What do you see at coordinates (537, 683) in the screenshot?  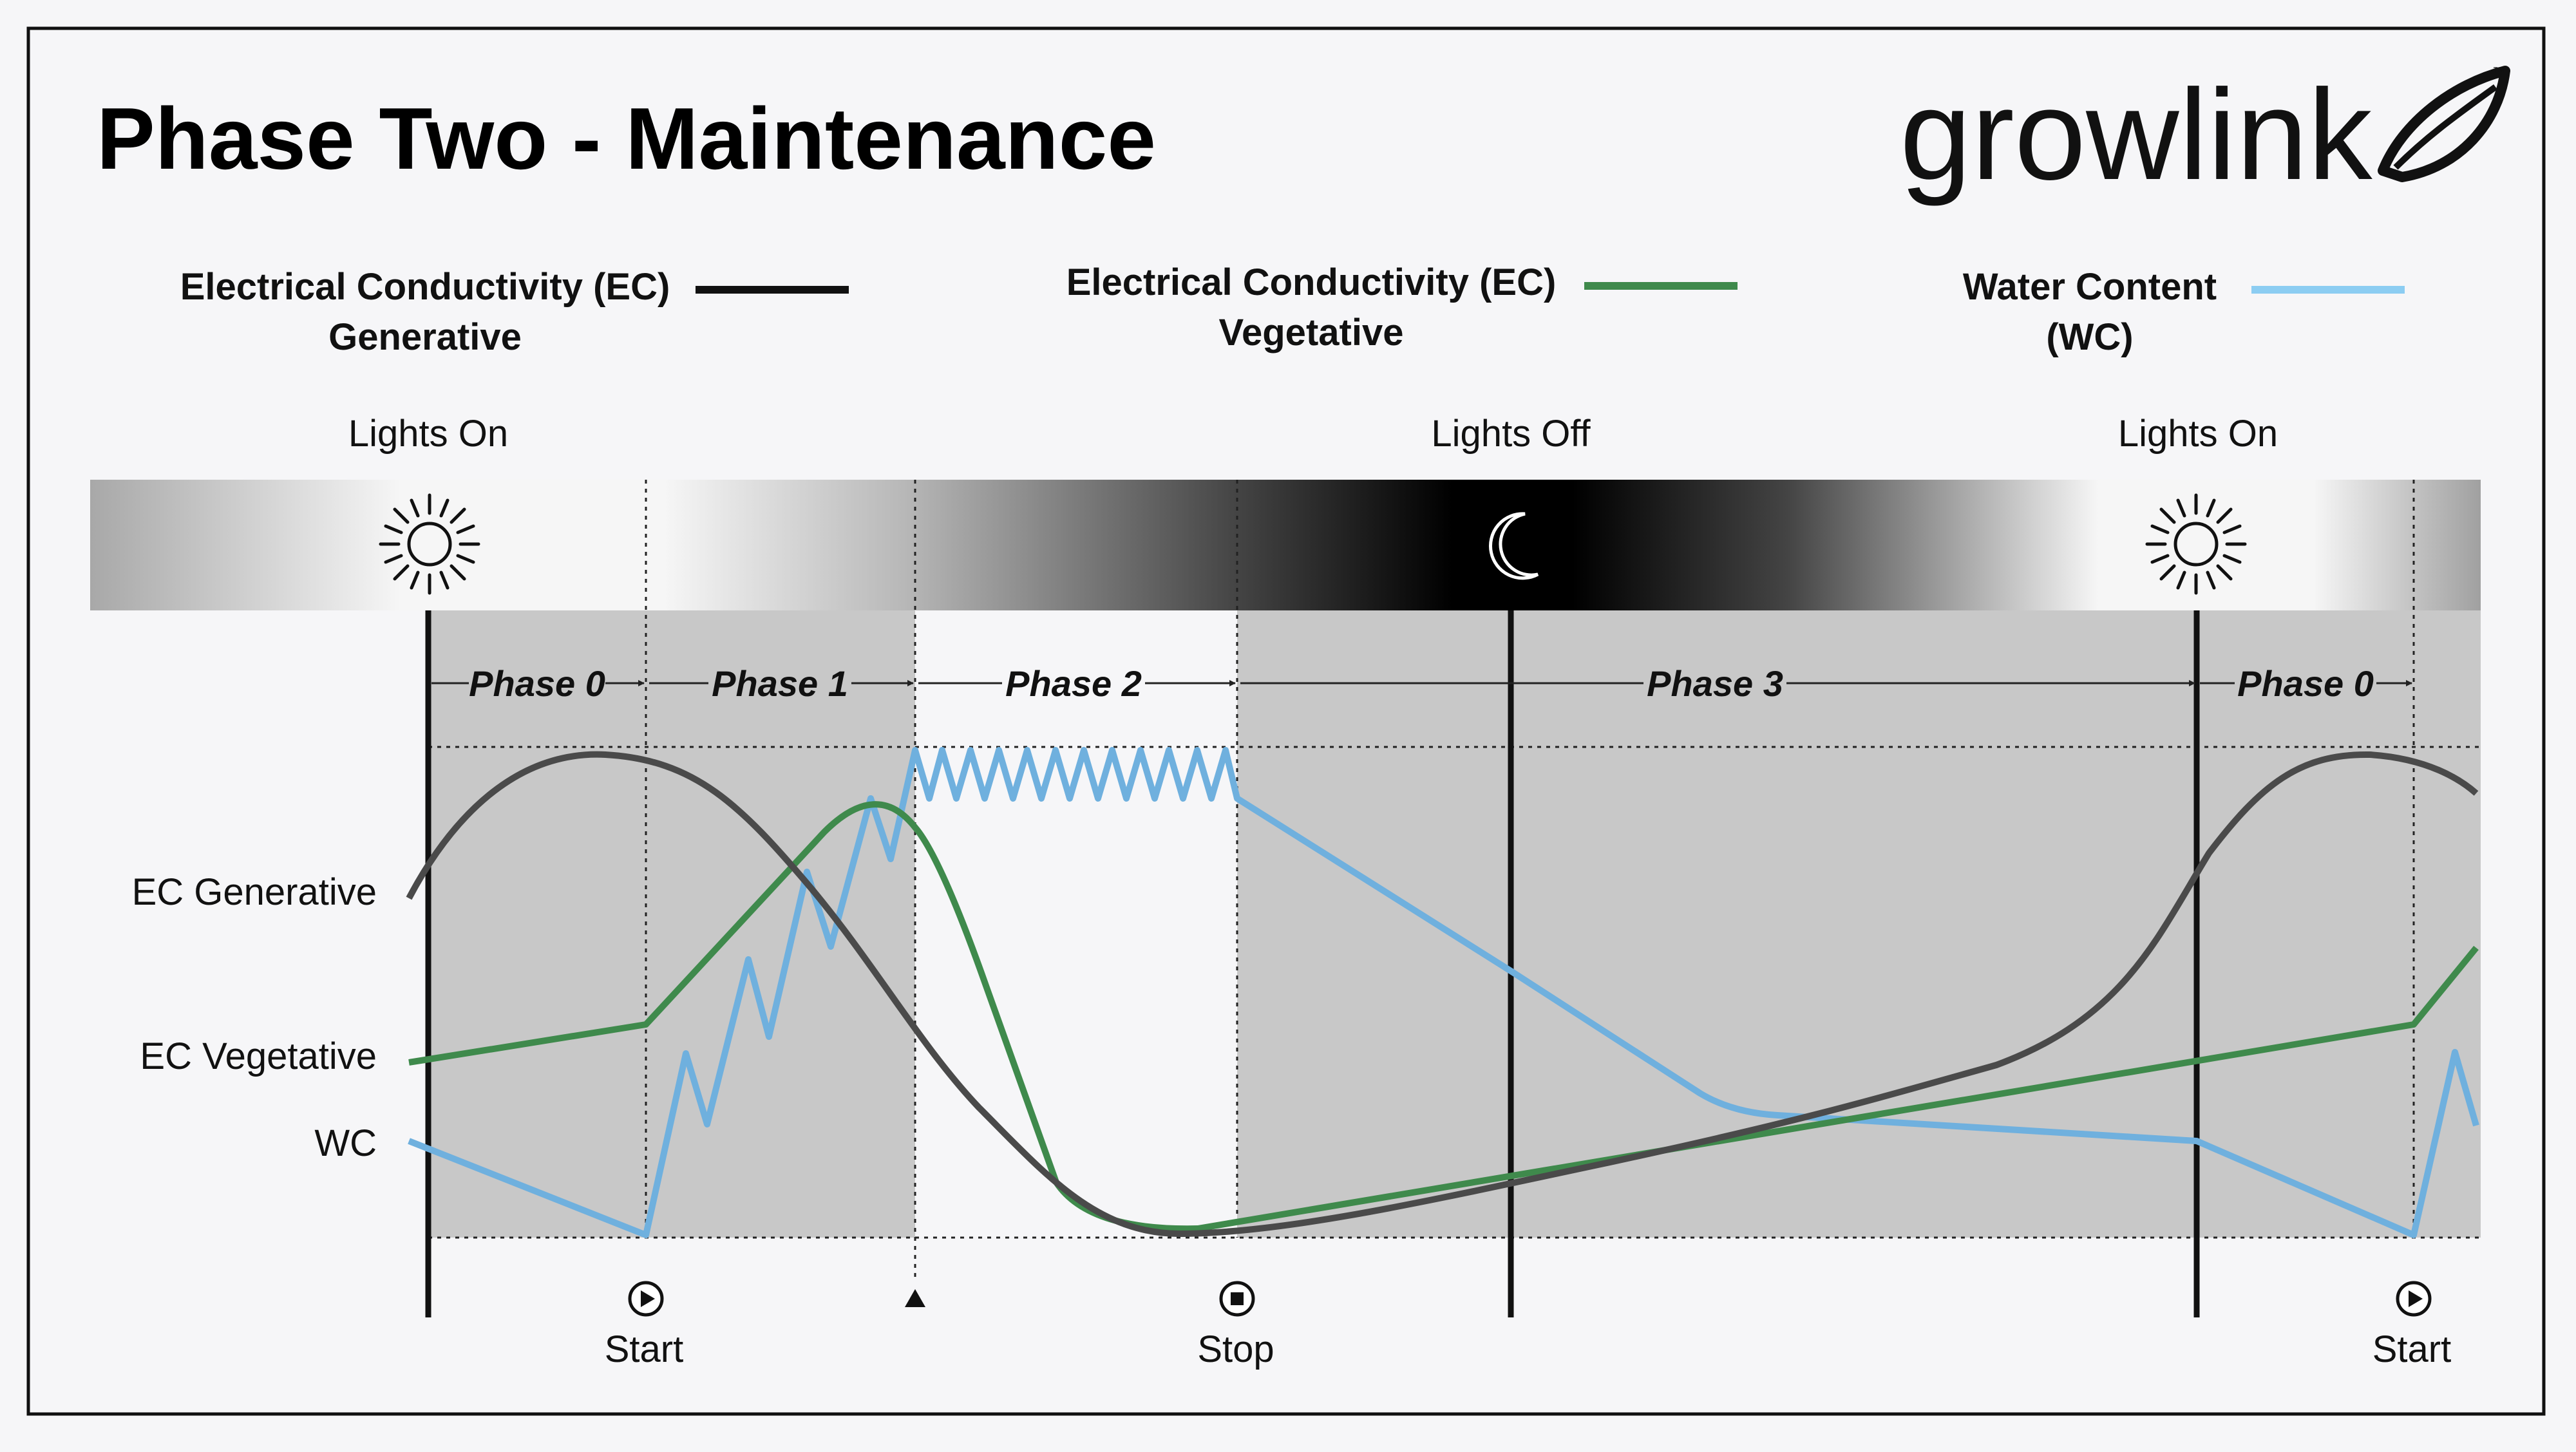 I see `phase-label-0: Phase 0` at bounding box center [537, 683].